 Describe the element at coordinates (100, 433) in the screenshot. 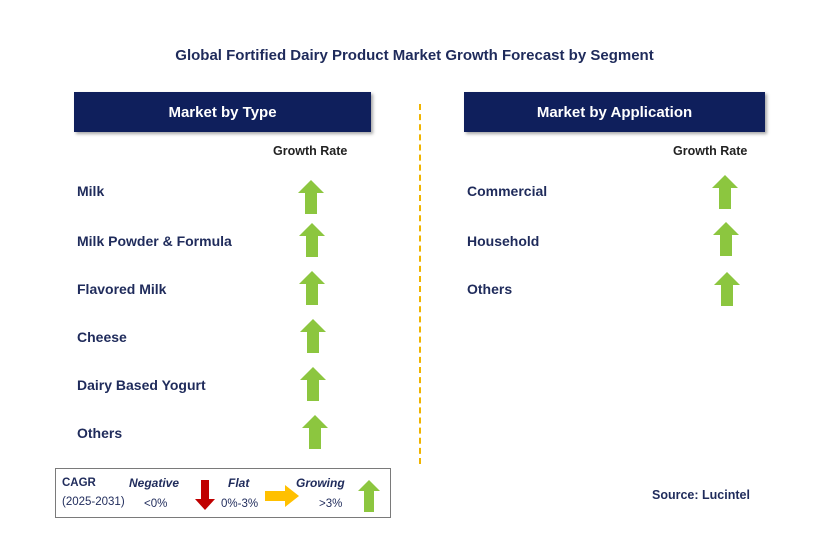

I see `type-item-label: Others` at that location.